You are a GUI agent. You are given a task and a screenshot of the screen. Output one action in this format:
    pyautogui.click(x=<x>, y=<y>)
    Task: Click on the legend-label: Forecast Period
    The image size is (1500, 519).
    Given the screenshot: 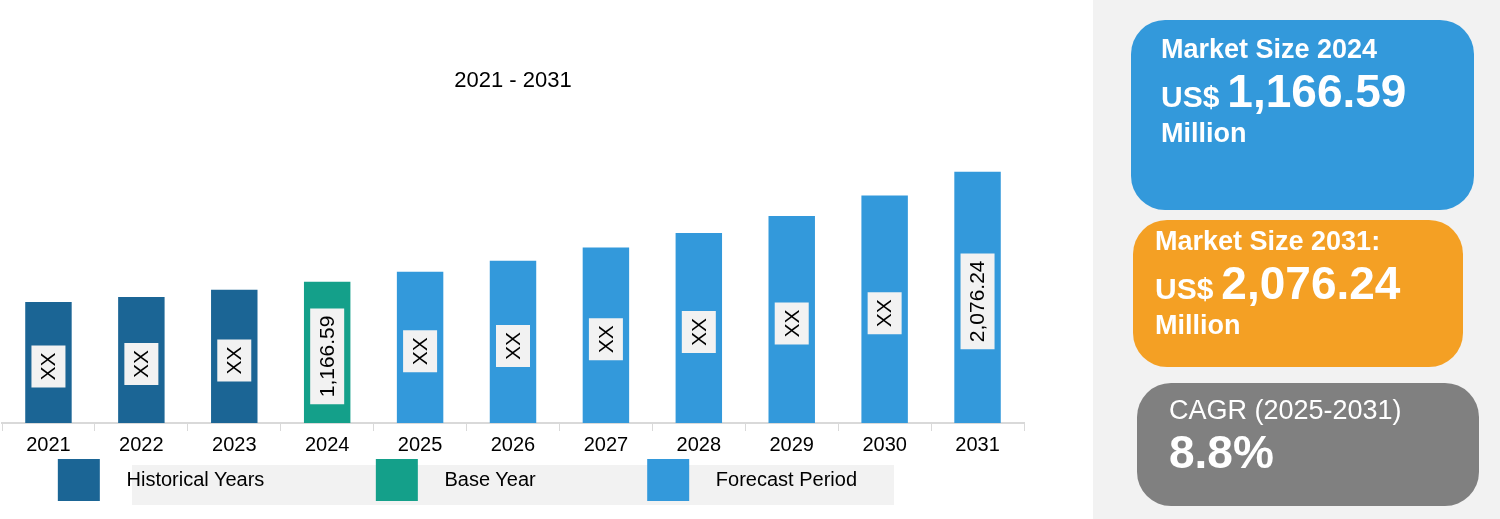 What is the action you would take?
    pyautogui.click(x=834, y=478)
    